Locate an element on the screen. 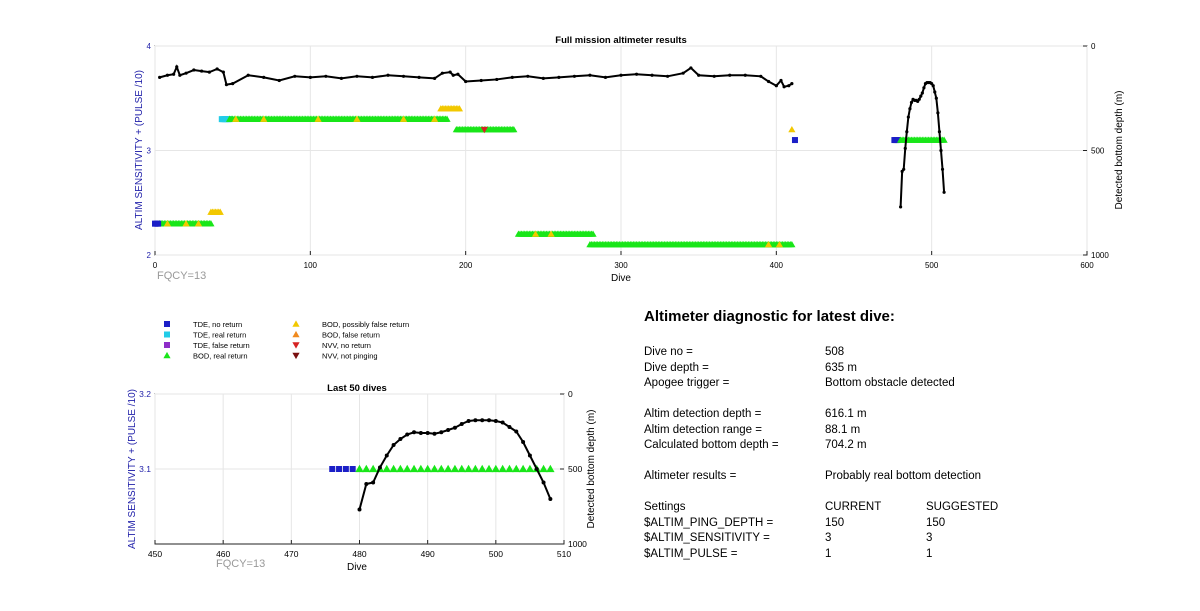  setting-row-sensitivity: $ALTIM_SENSITIVITY = 3 3 is located at coordinates (914, 539).